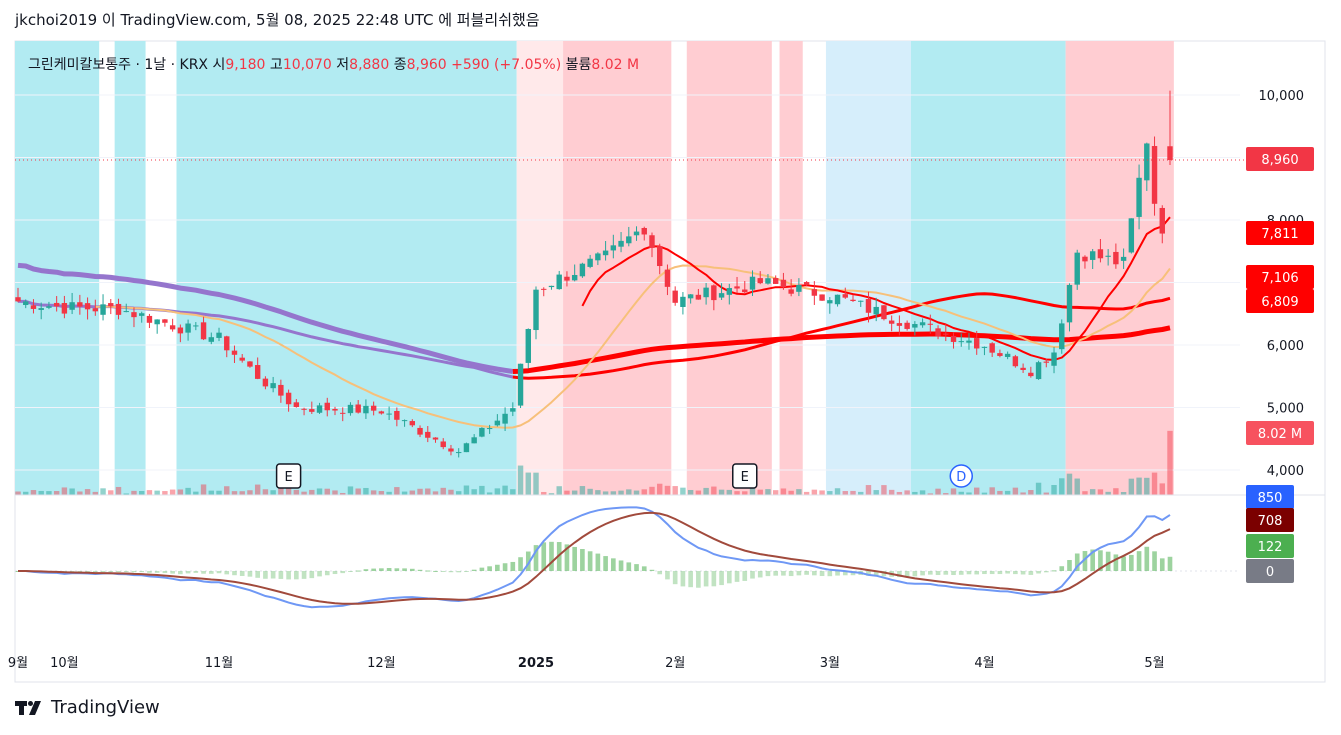 The image size is (1341, 735). What do you see at coordinates (18, 663) in the screenshot?
I see `time-axis-label: 9월` at bounding box center [18, 663].